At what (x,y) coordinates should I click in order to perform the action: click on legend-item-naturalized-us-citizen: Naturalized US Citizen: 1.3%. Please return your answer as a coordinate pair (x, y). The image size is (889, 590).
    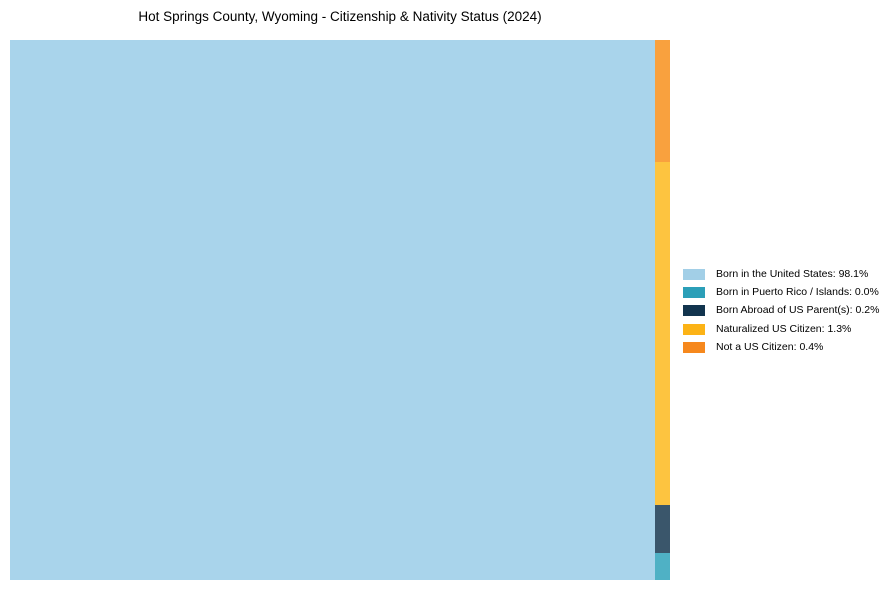
    Looking at the image, I should click on (781, 329).